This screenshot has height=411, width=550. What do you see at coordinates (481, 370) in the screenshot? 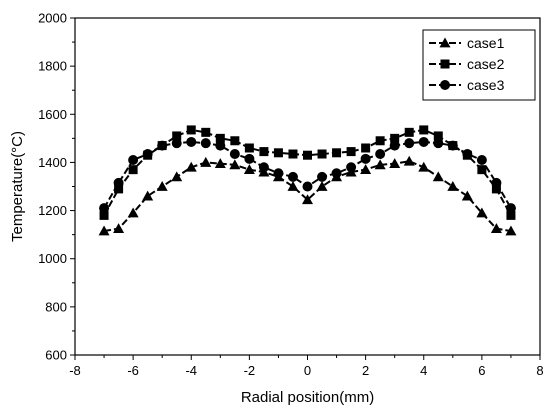
I see `x-tick-label: 6` at bounding box center [481, 370].